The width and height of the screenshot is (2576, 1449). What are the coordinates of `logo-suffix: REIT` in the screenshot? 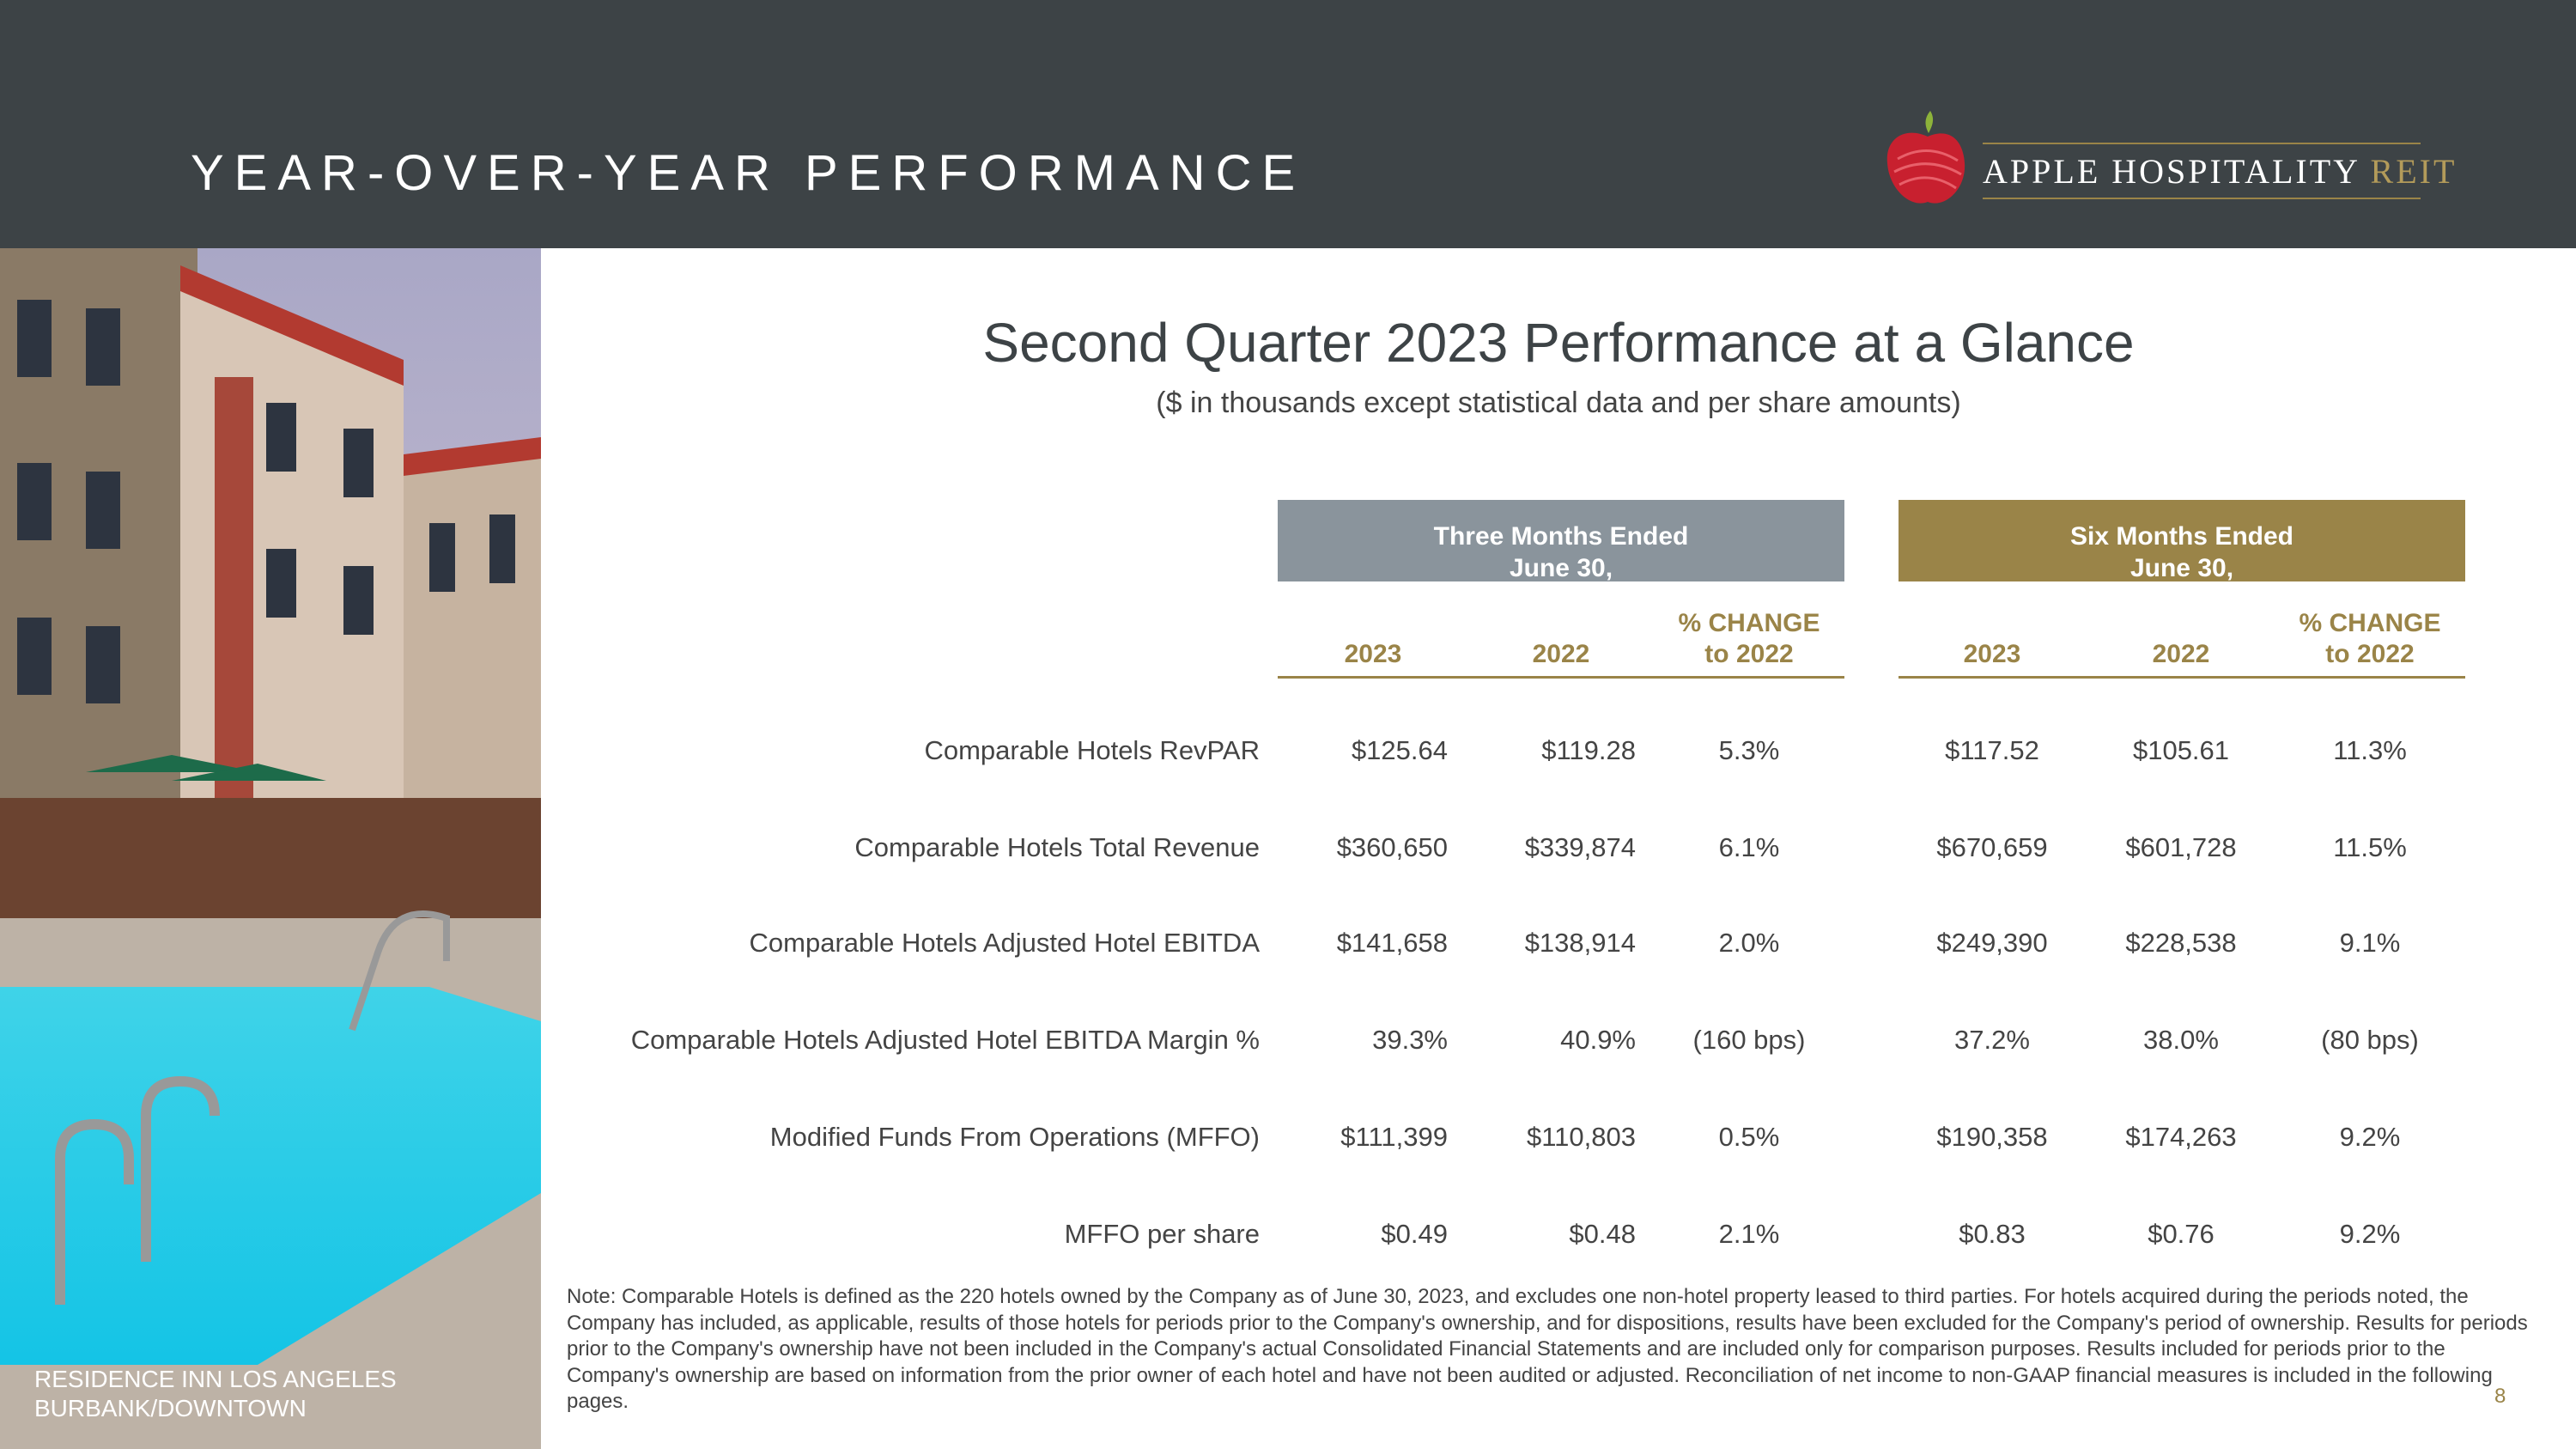 It's located at (2414, 171).